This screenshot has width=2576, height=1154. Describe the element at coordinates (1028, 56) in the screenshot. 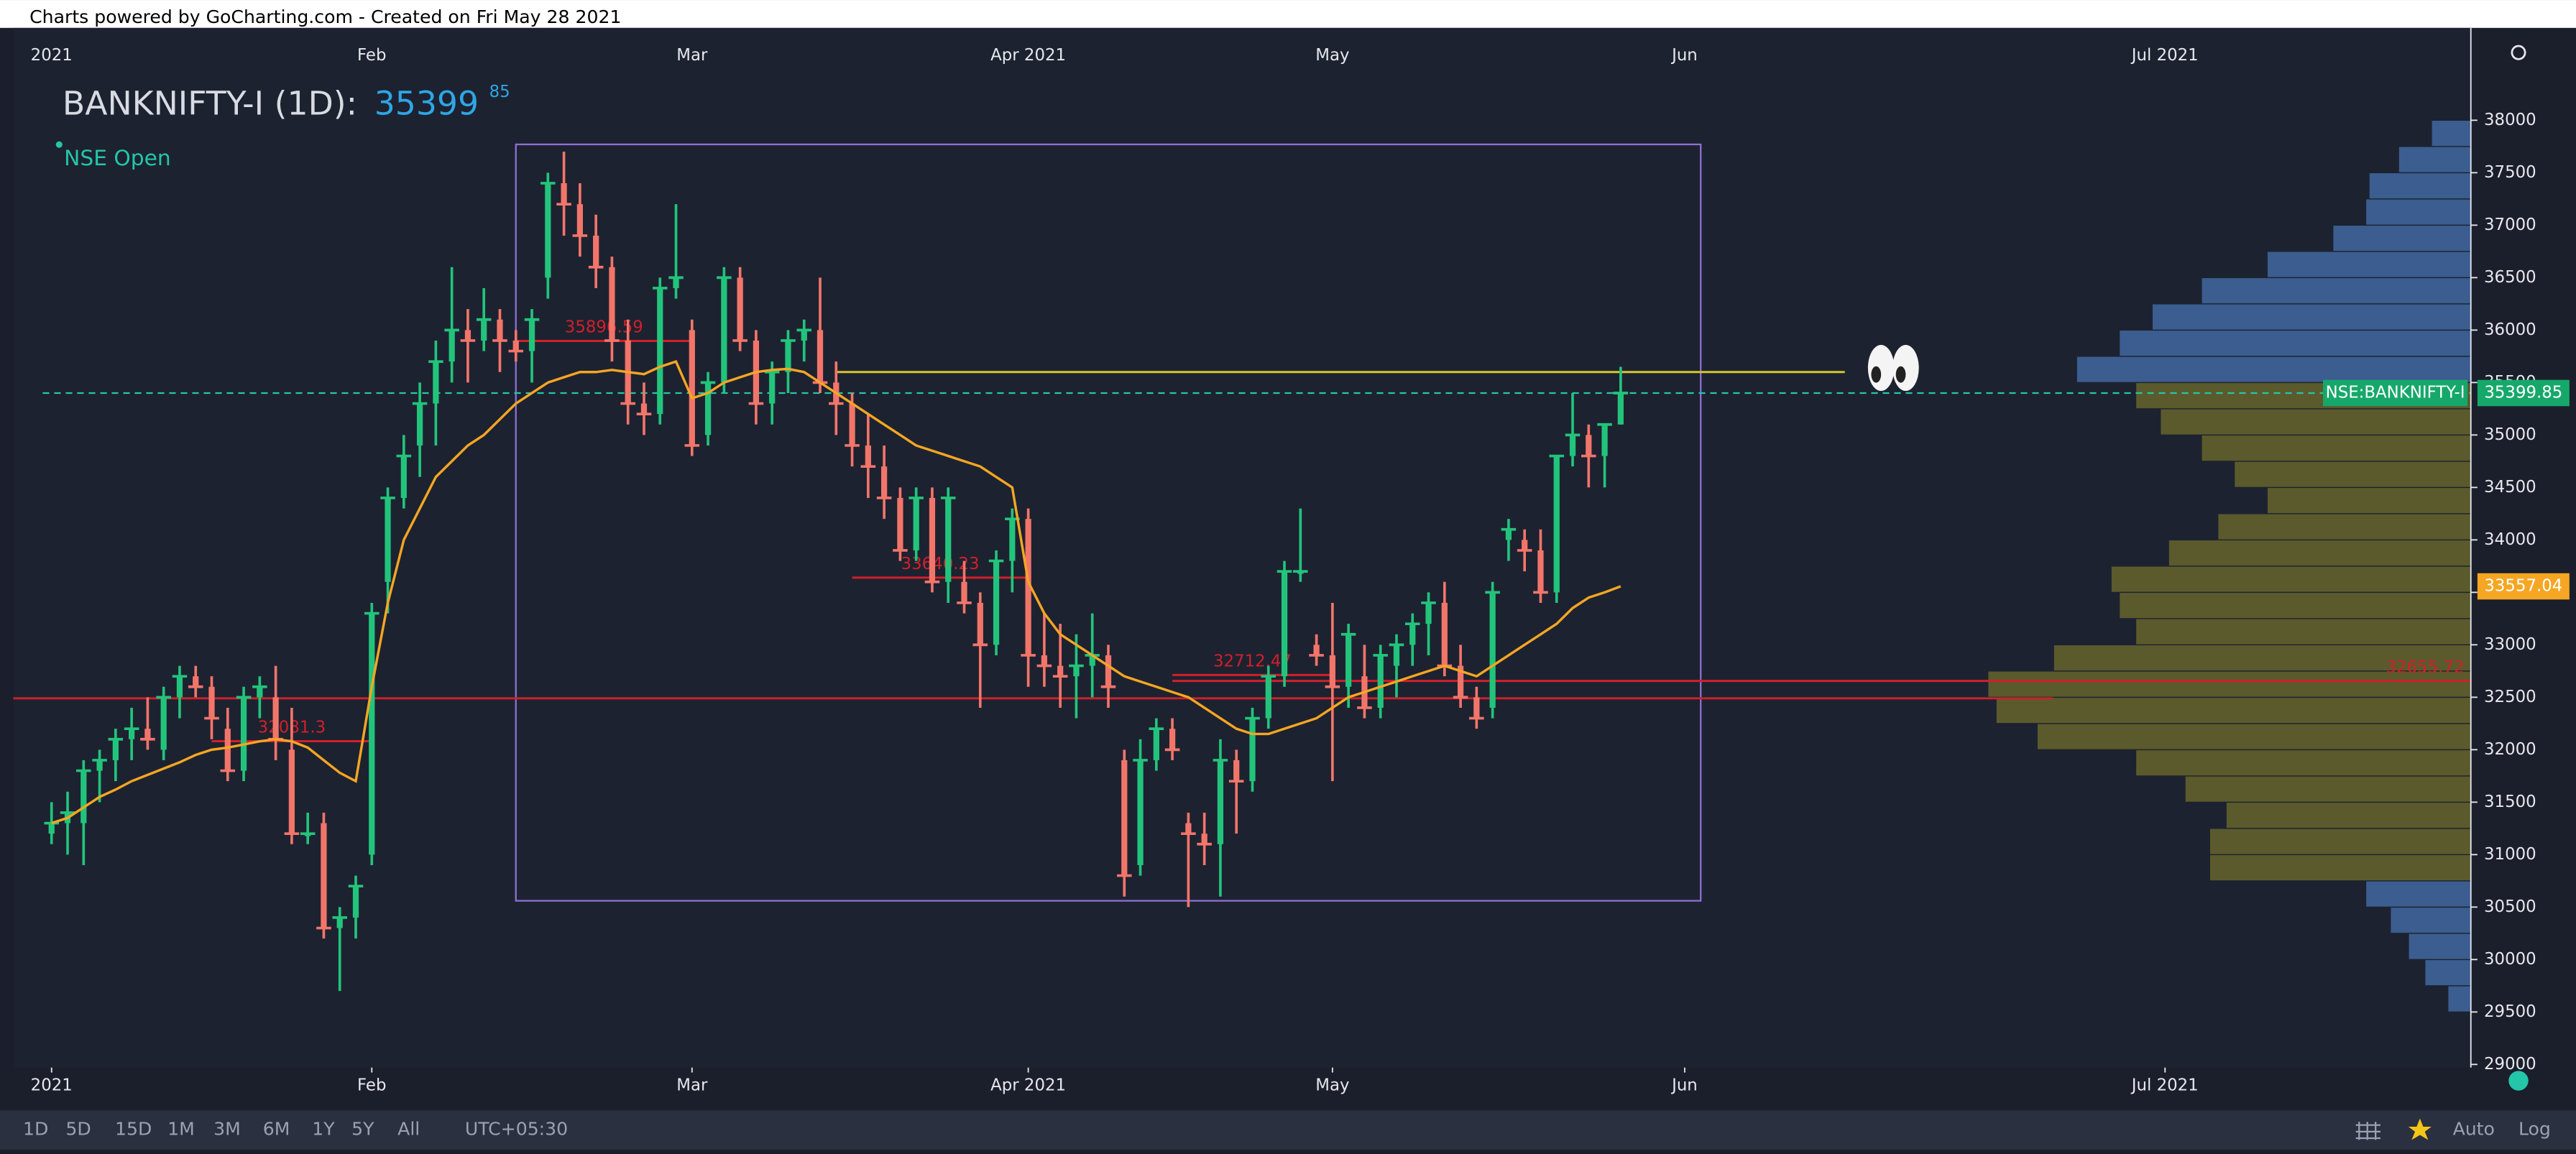

I see `x-tick-label-top: Apr 2021` at that location.